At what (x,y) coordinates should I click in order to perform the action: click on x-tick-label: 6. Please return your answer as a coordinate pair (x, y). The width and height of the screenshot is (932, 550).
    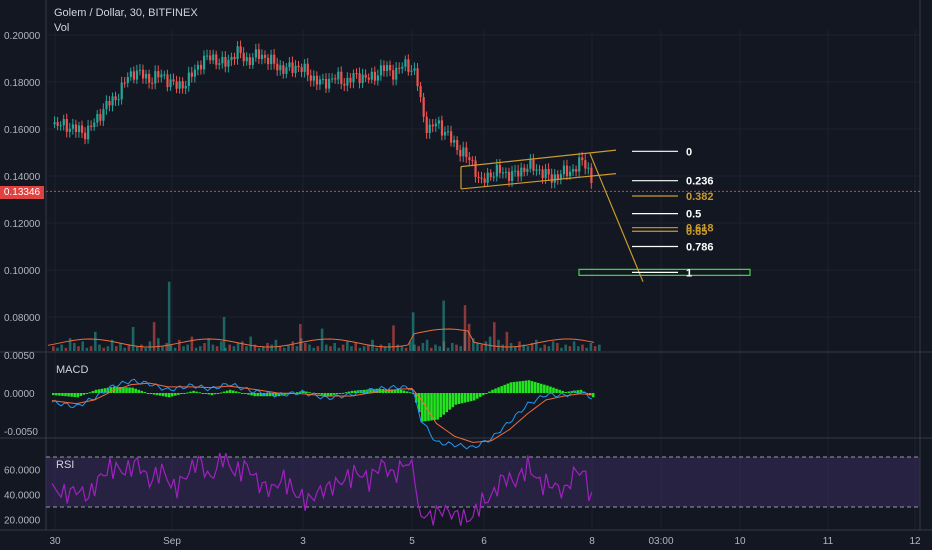
    Looking at the image, I should click on (484, 541).